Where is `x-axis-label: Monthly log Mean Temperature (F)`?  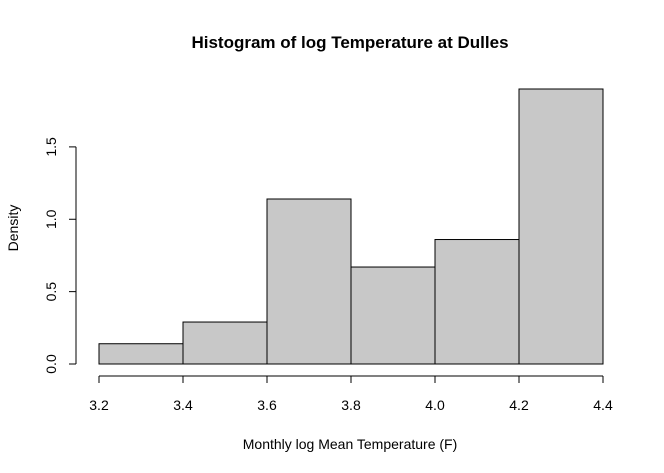 x-axis-label: Monthly log Mean Temperature (F) is located at coordinates (350, 444).